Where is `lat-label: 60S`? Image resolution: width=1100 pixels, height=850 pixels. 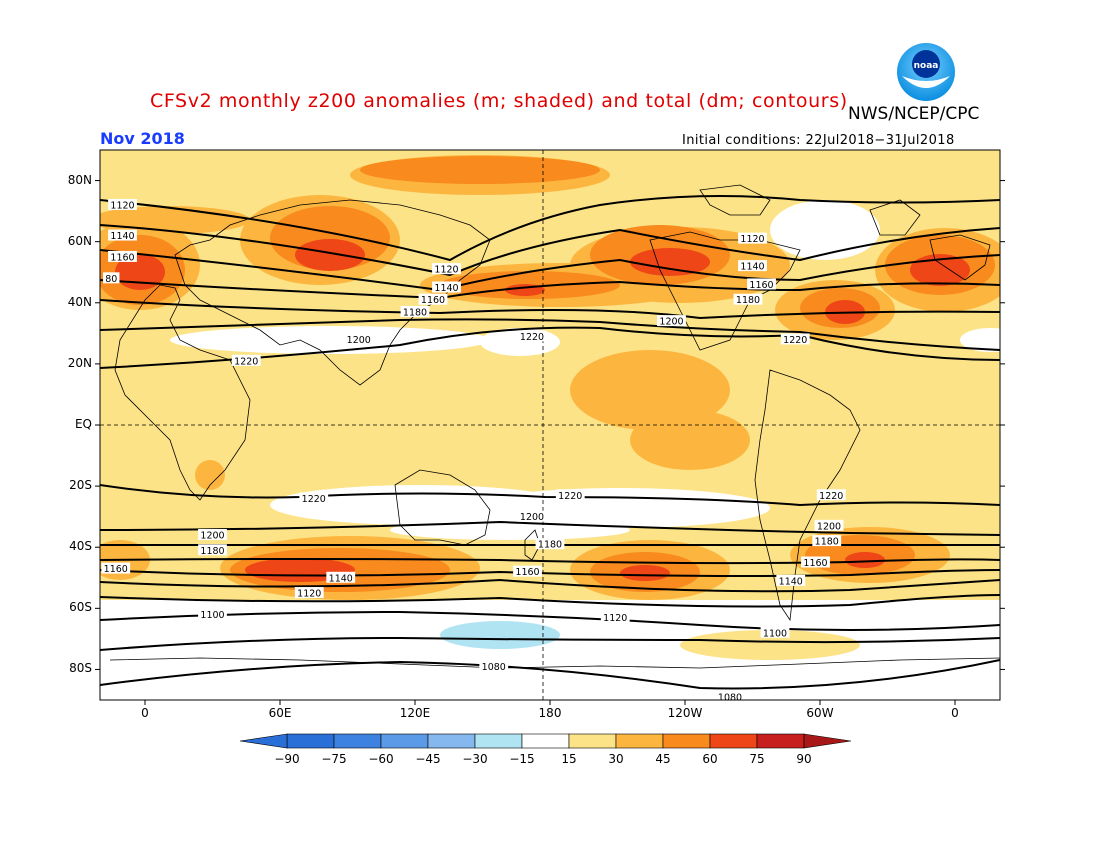
lat-label: 60S is located at coordinates (80, 607).